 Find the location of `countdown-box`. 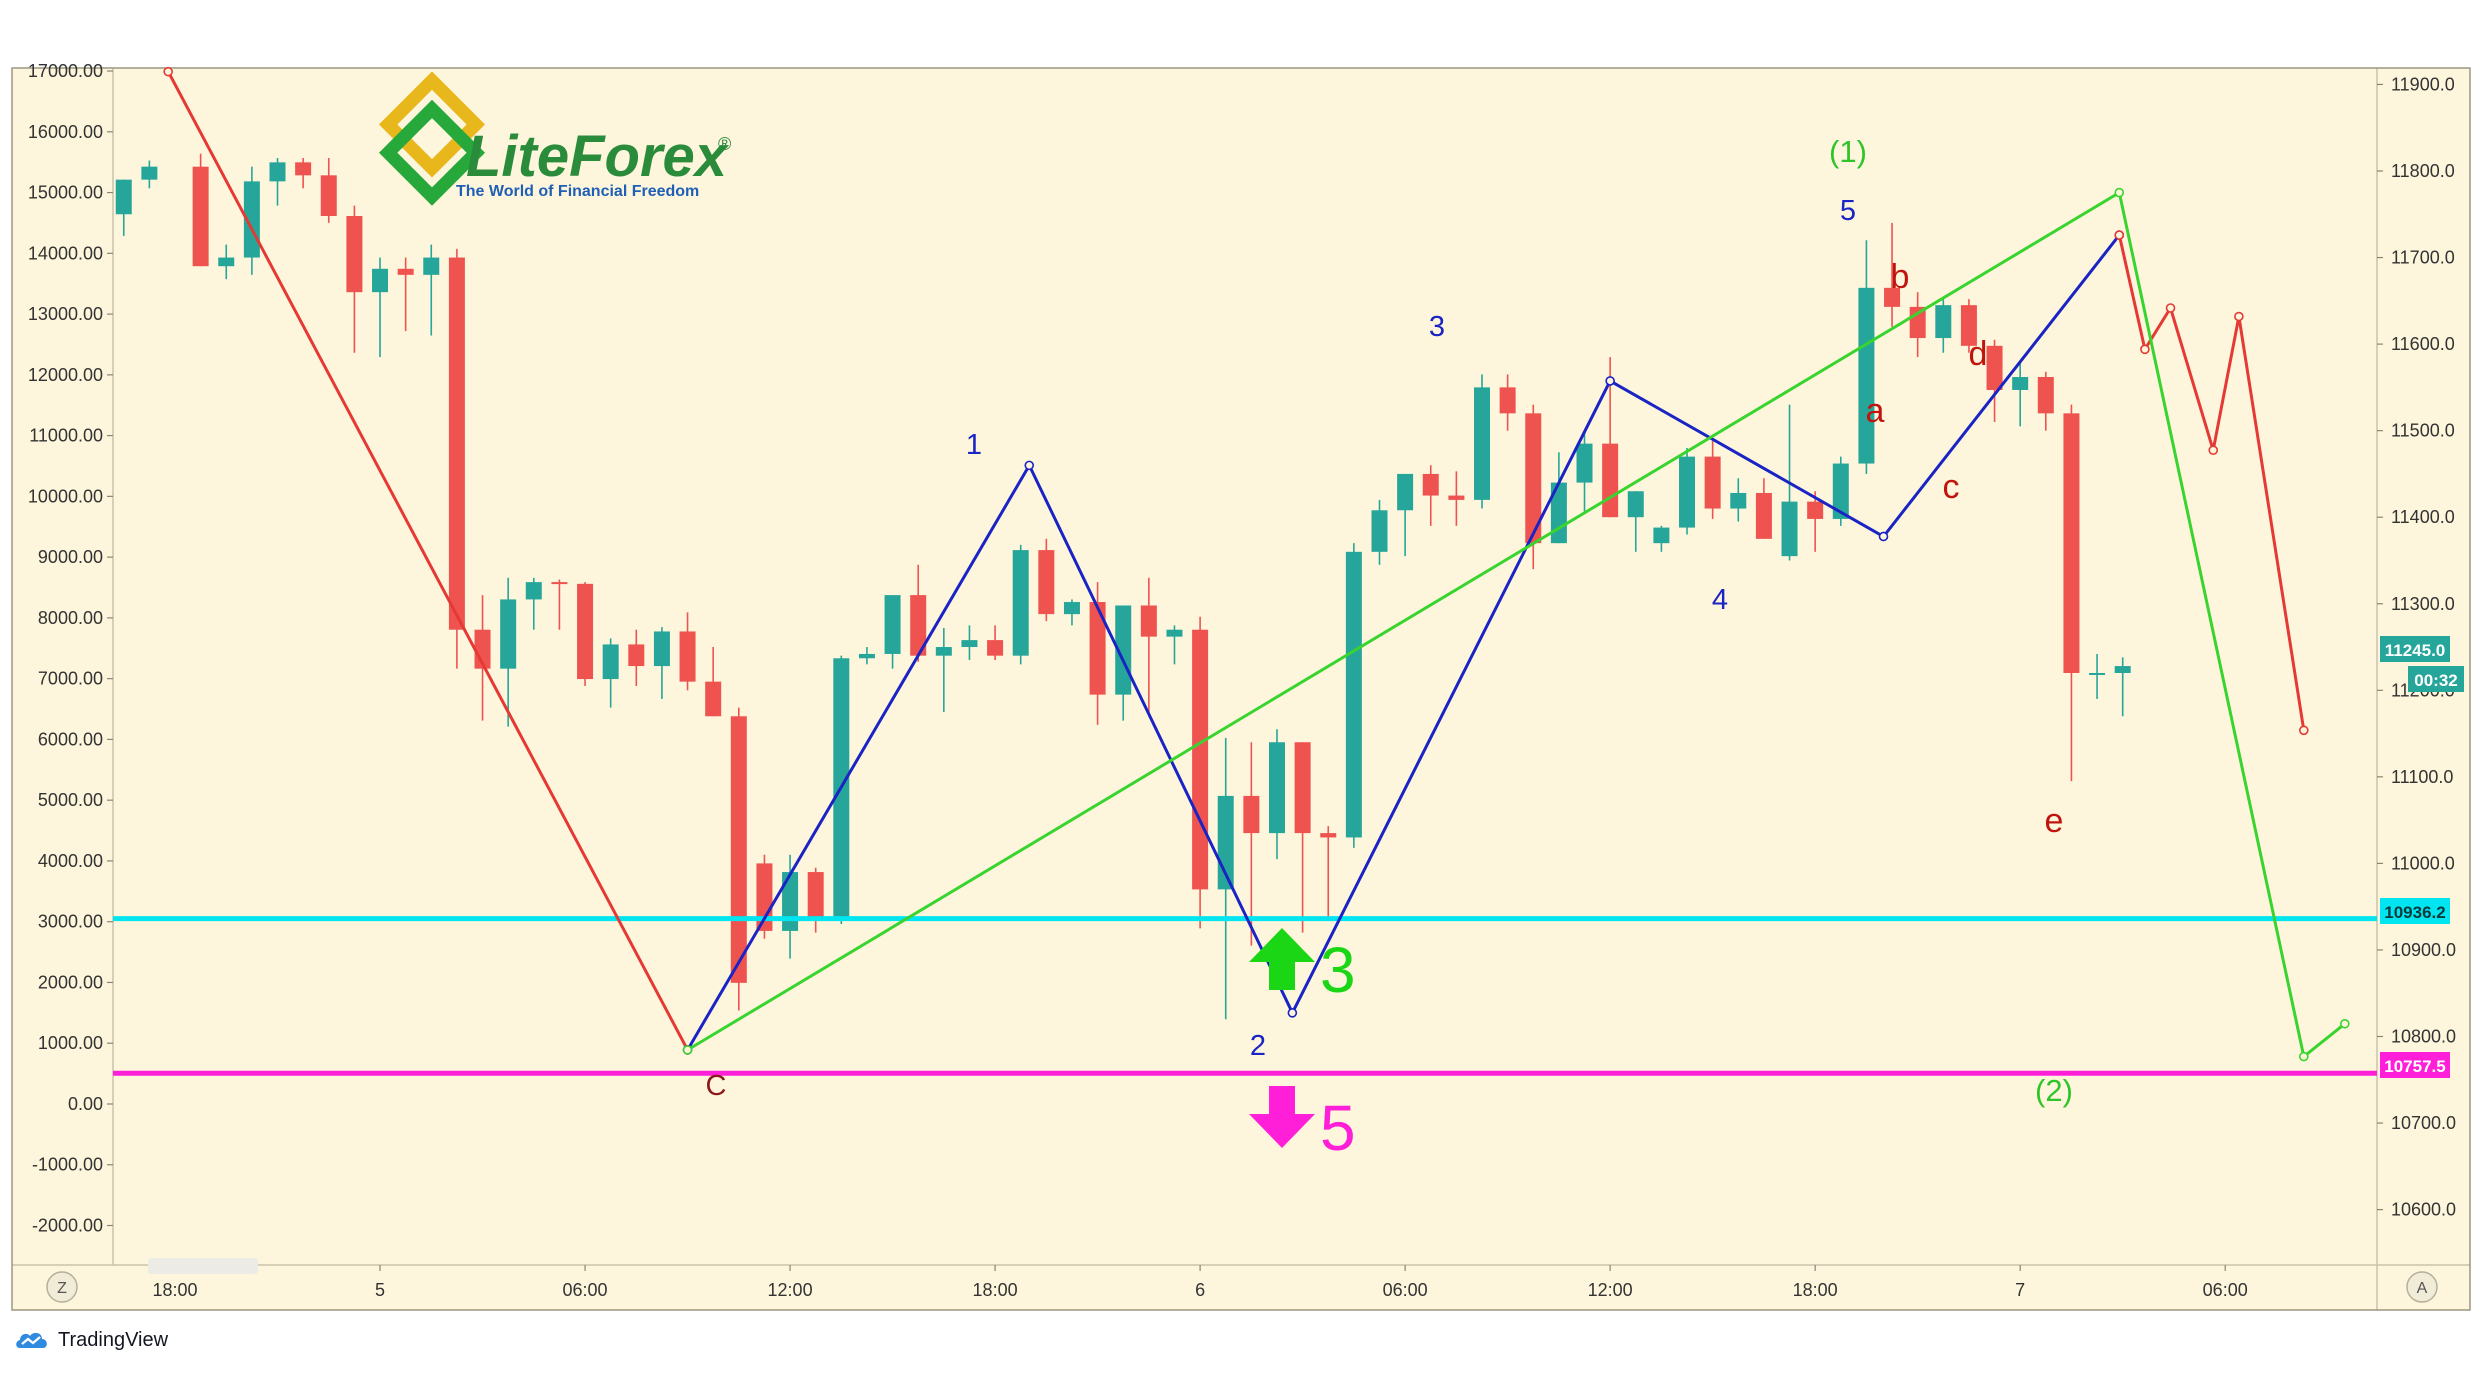

countdown-box is located at coordinates (2436, 679).